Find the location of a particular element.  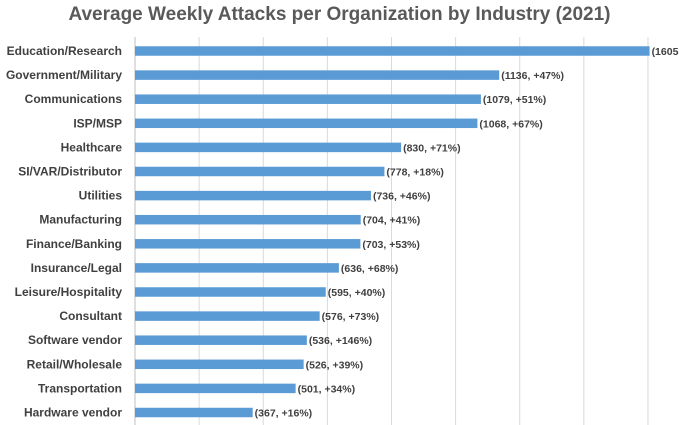

category-label: Manufacturing is located at coordinates (80, 220).